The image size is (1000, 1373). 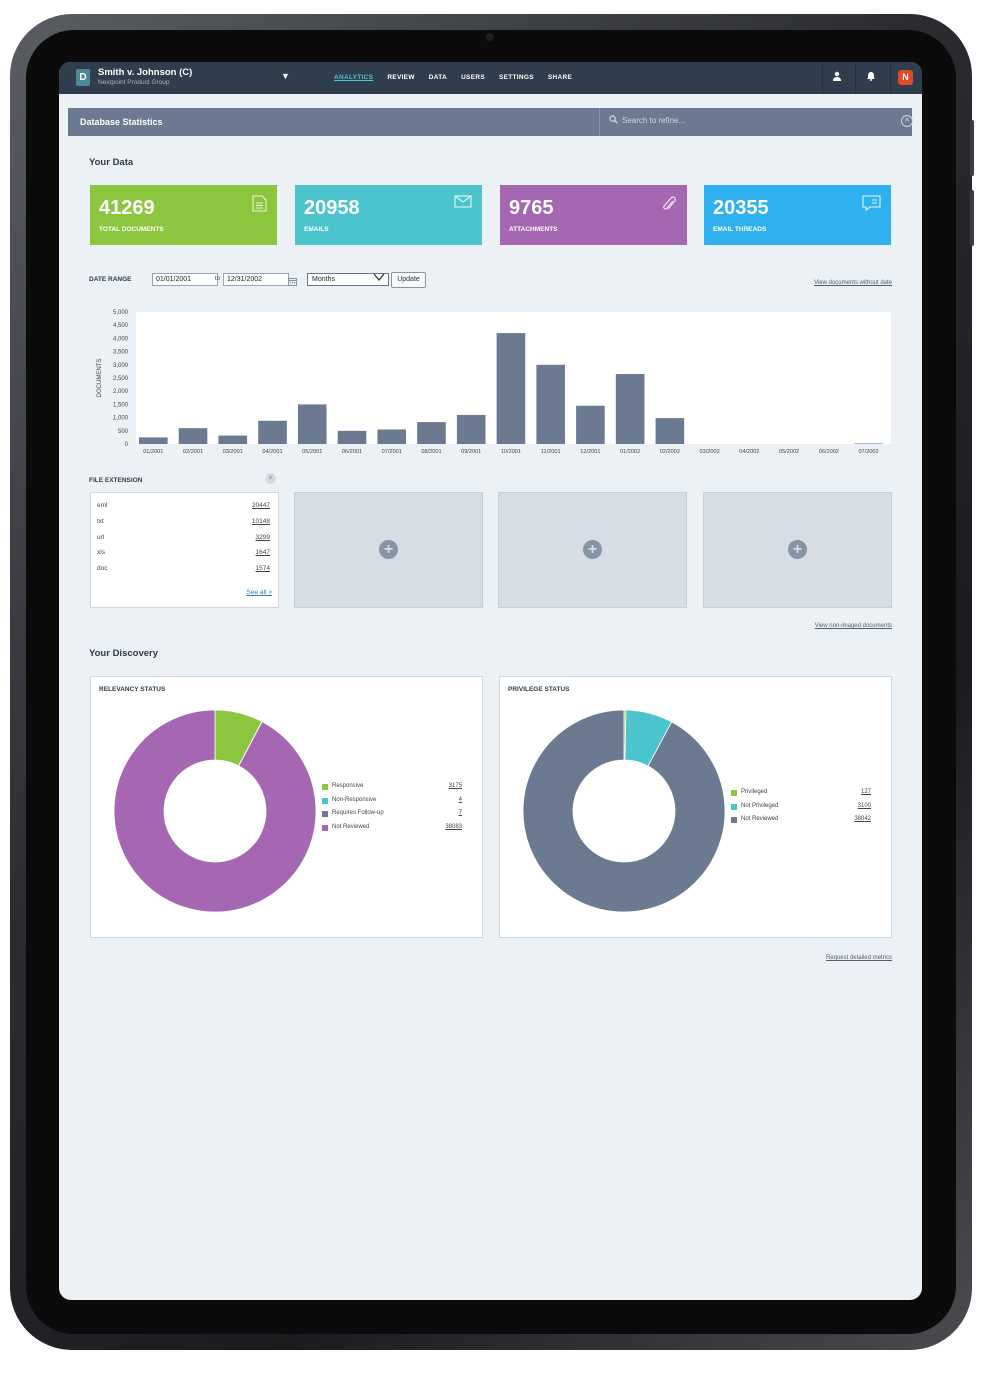 What do you see at coordinates (218, 279) in the screenshot?
I see `date-to-label: to` at bounding box center [218, 279].